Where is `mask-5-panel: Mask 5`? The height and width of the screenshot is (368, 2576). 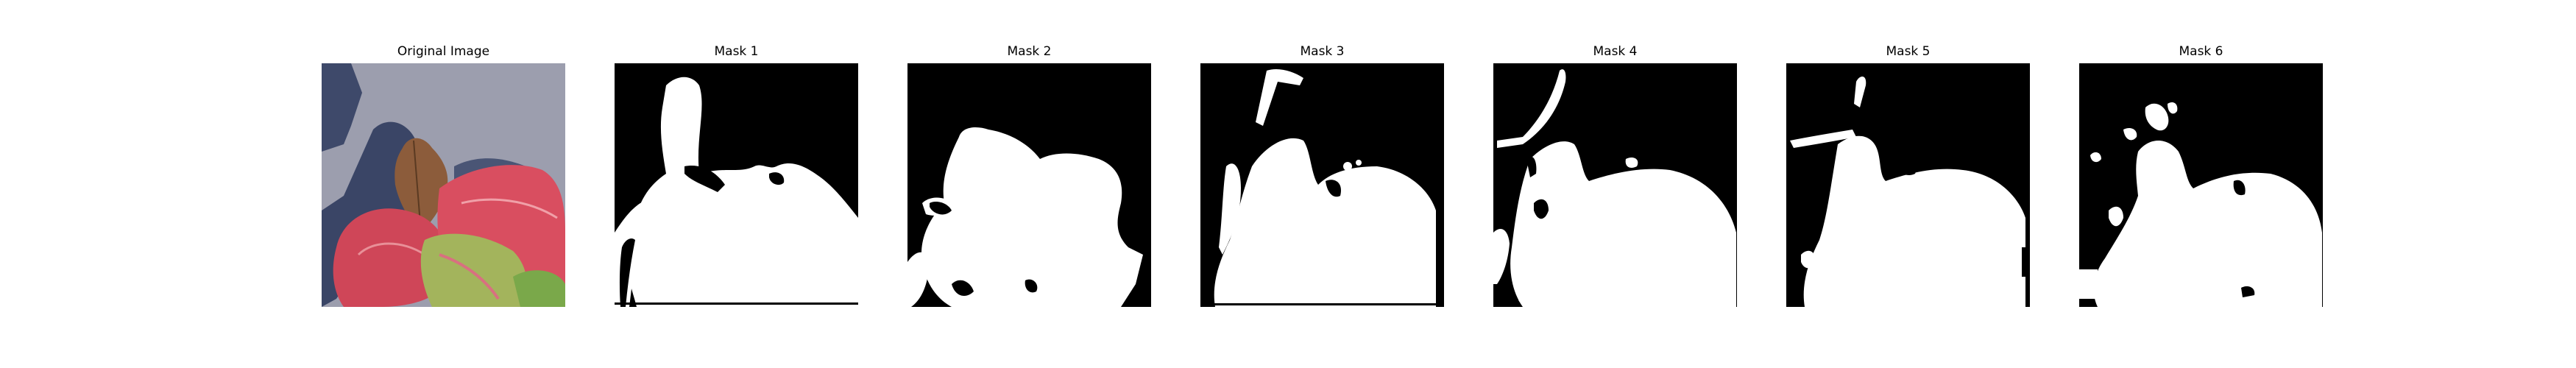
mask-5-panel: Mask 5 is located at coordinates (1908, 176).